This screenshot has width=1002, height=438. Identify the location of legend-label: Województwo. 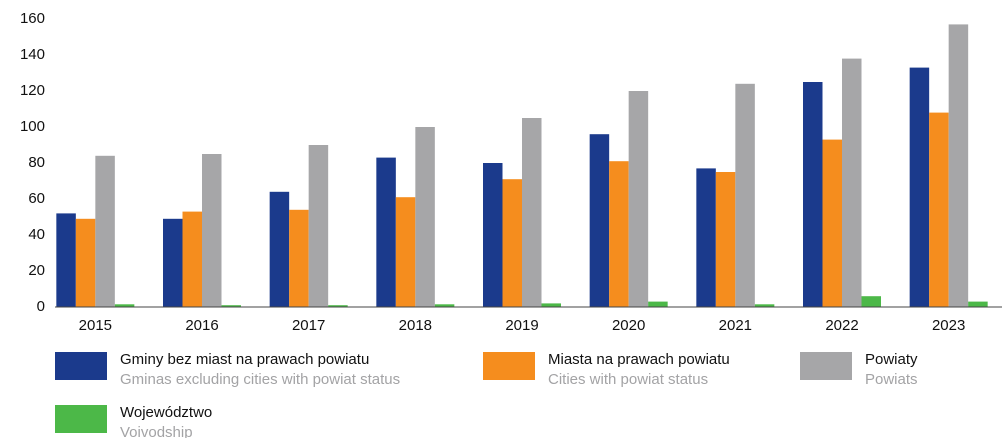
(166, 412).